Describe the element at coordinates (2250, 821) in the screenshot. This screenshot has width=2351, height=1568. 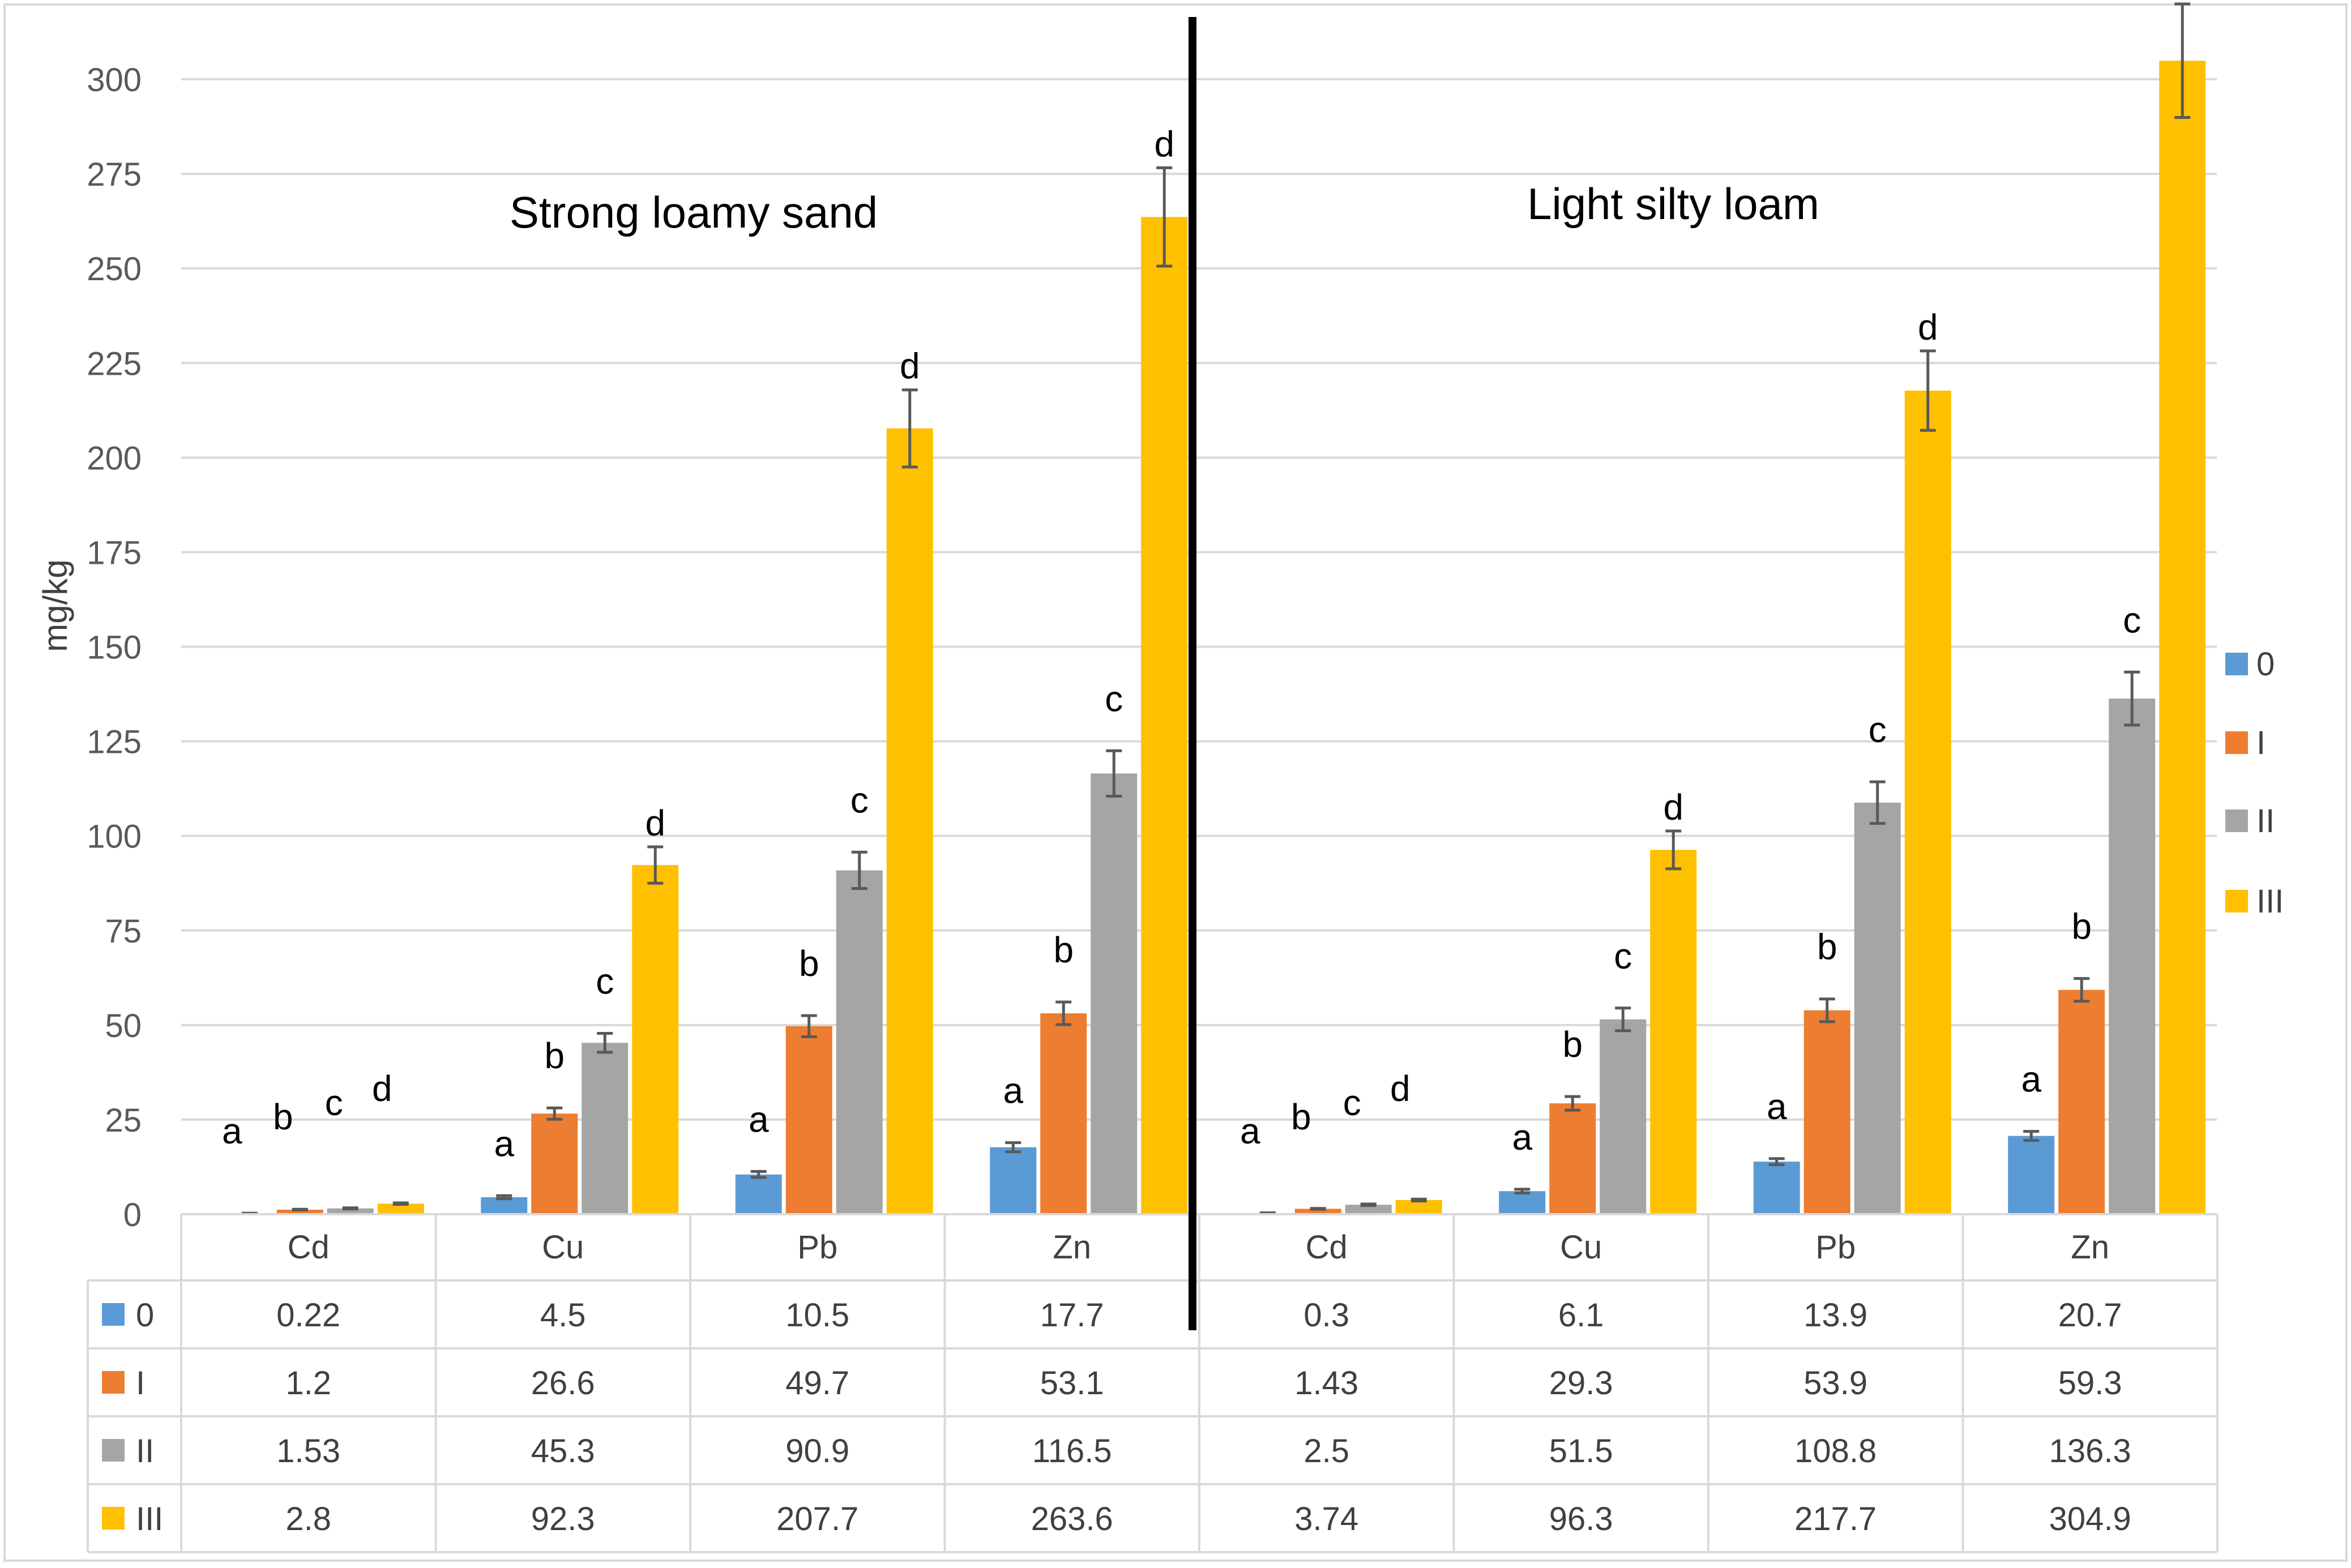
I see `legend-item: II` at that location.